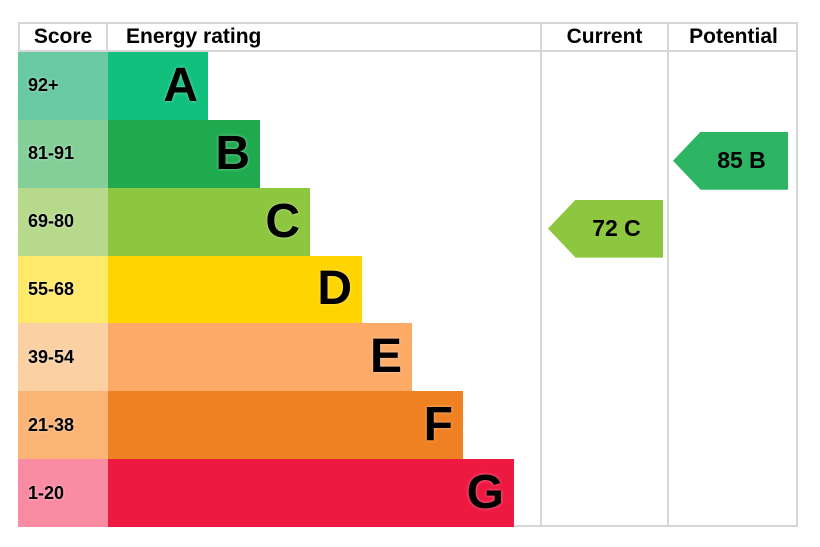 The height and width of the screenshot is (547, 820). I want to click on current-rating-label: 72 C, so click(616, 228).